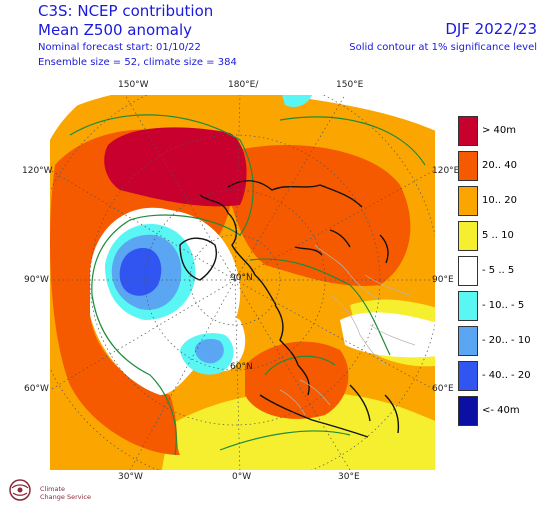 The height and width of the screenshot is (518, 545). What do you see at coordinates (37, 171) in the screenshot?
I see `lon-label-120w: 120°W` at bounding box center [37, 171].